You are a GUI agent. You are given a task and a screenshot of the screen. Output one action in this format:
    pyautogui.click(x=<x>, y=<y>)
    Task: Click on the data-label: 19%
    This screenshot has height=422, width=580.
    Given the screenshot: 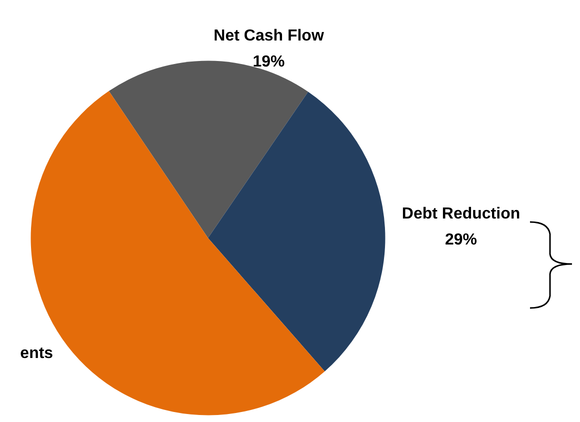 What is the action you would take?
    pyautogui.click(x=268, y=61)
    